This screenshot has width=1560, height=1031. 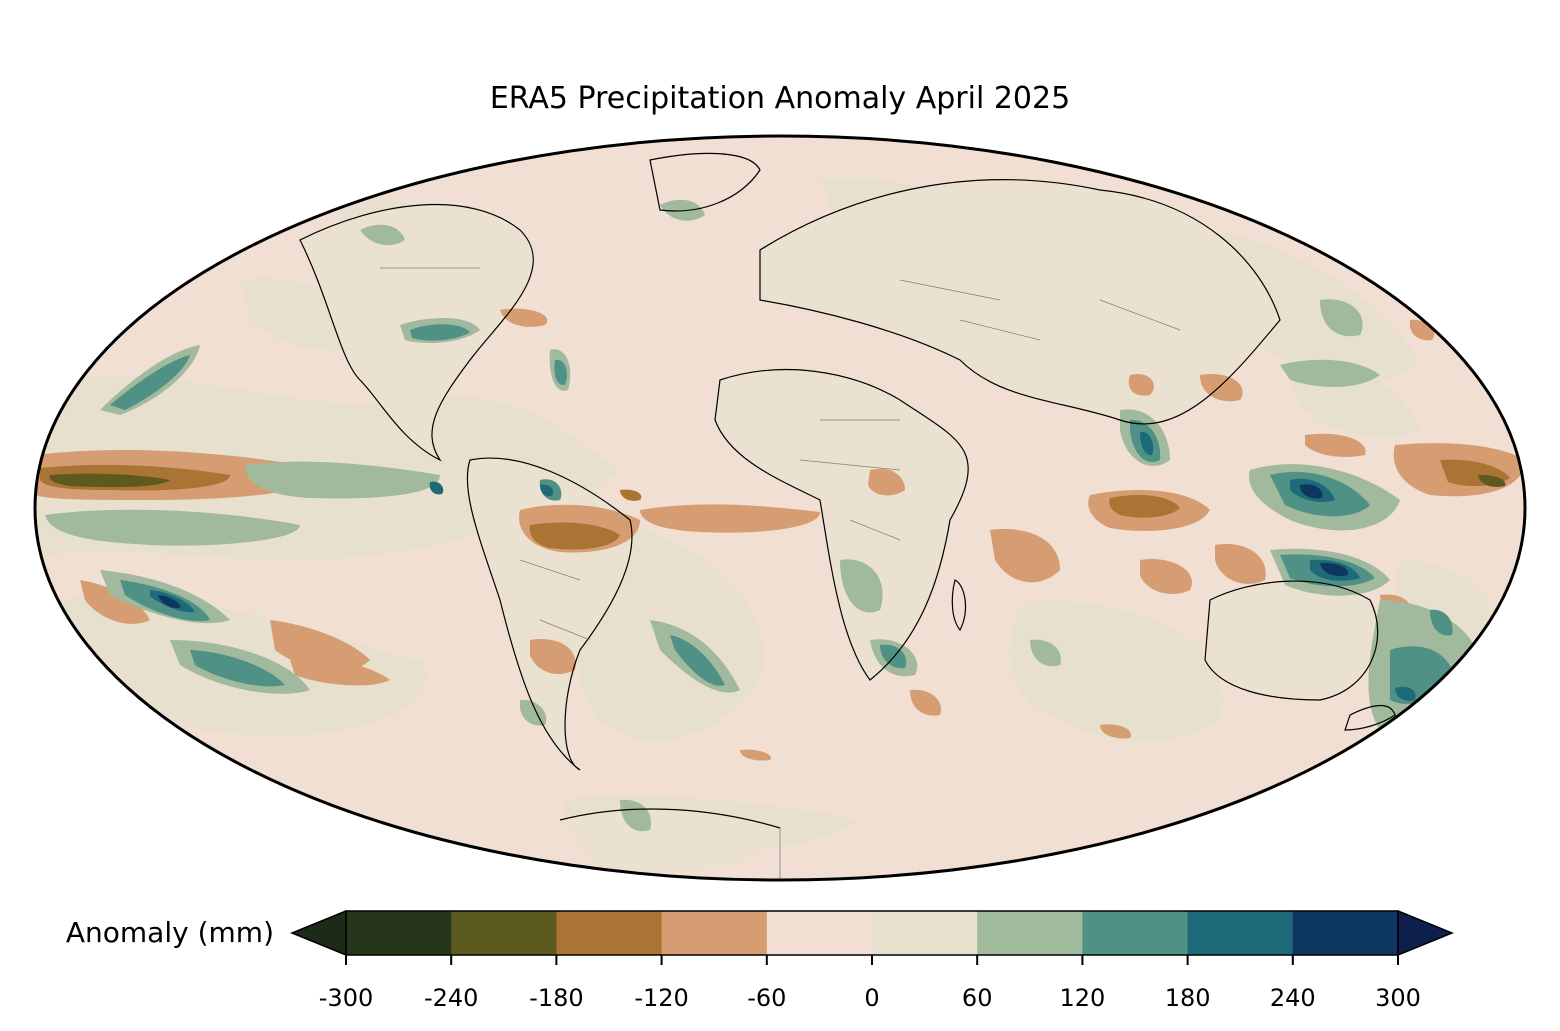 I want to click on colorbar-tick-label: -120, so click(x=661, y=998).